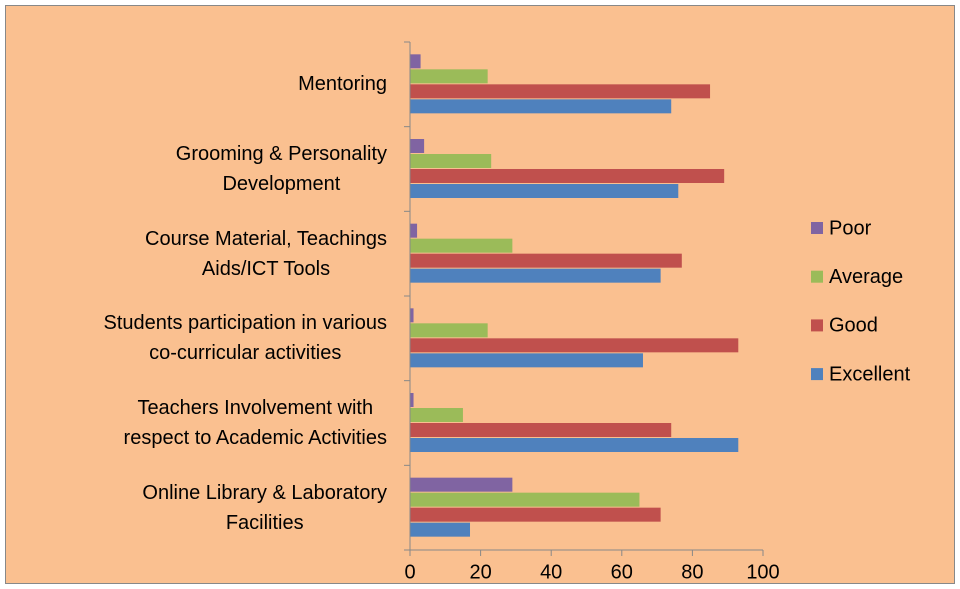 This screenshot has width=960, height=589. What do you see at coordinates (622, 572) in the screenshot?
I see `x-tick-label: 60` at bounding box center [622, 572].